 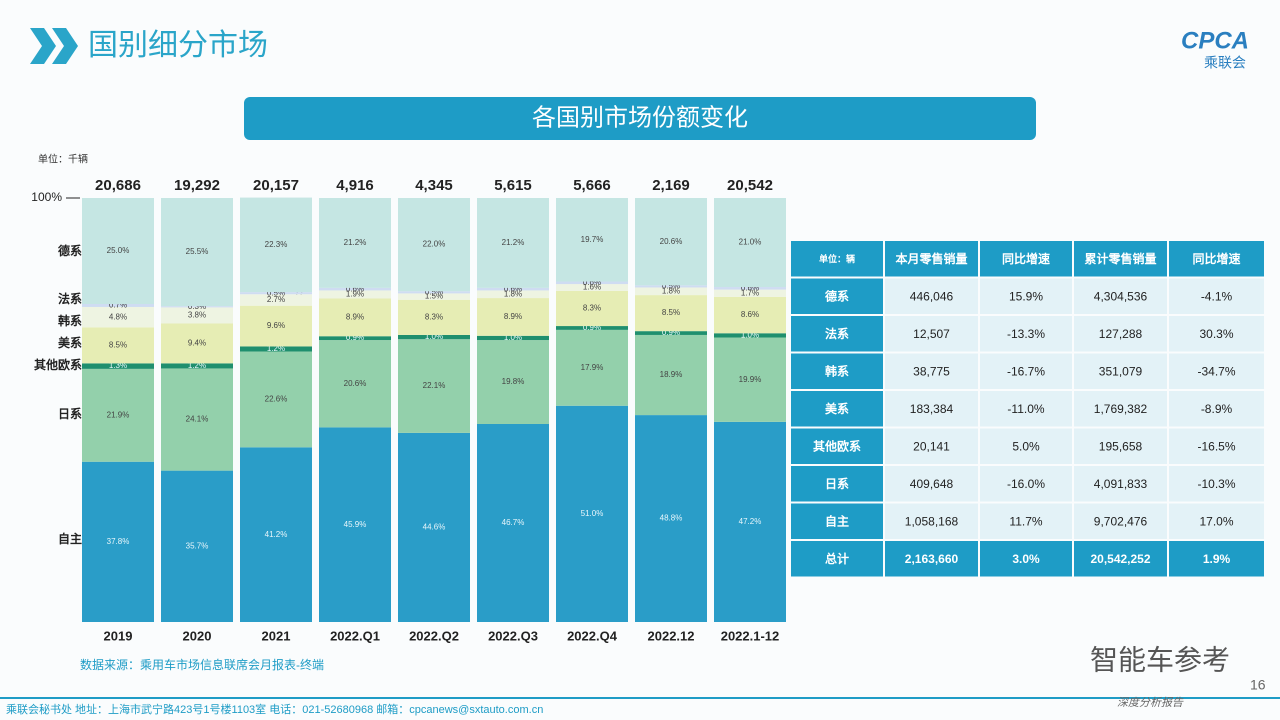 What do you see at coordinates (197, 635) in the screenshot?
I see `x-tick-label: 2020` at bounding box center [197, 635].